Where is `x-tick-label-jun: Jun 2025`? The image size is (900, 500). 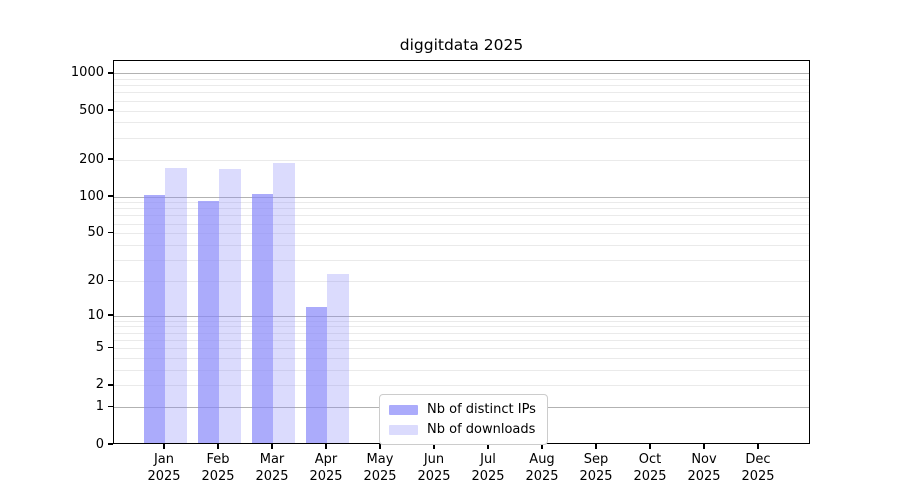
x-tick-label-jun: Jun 2025 is located at coordinates (434, 468).